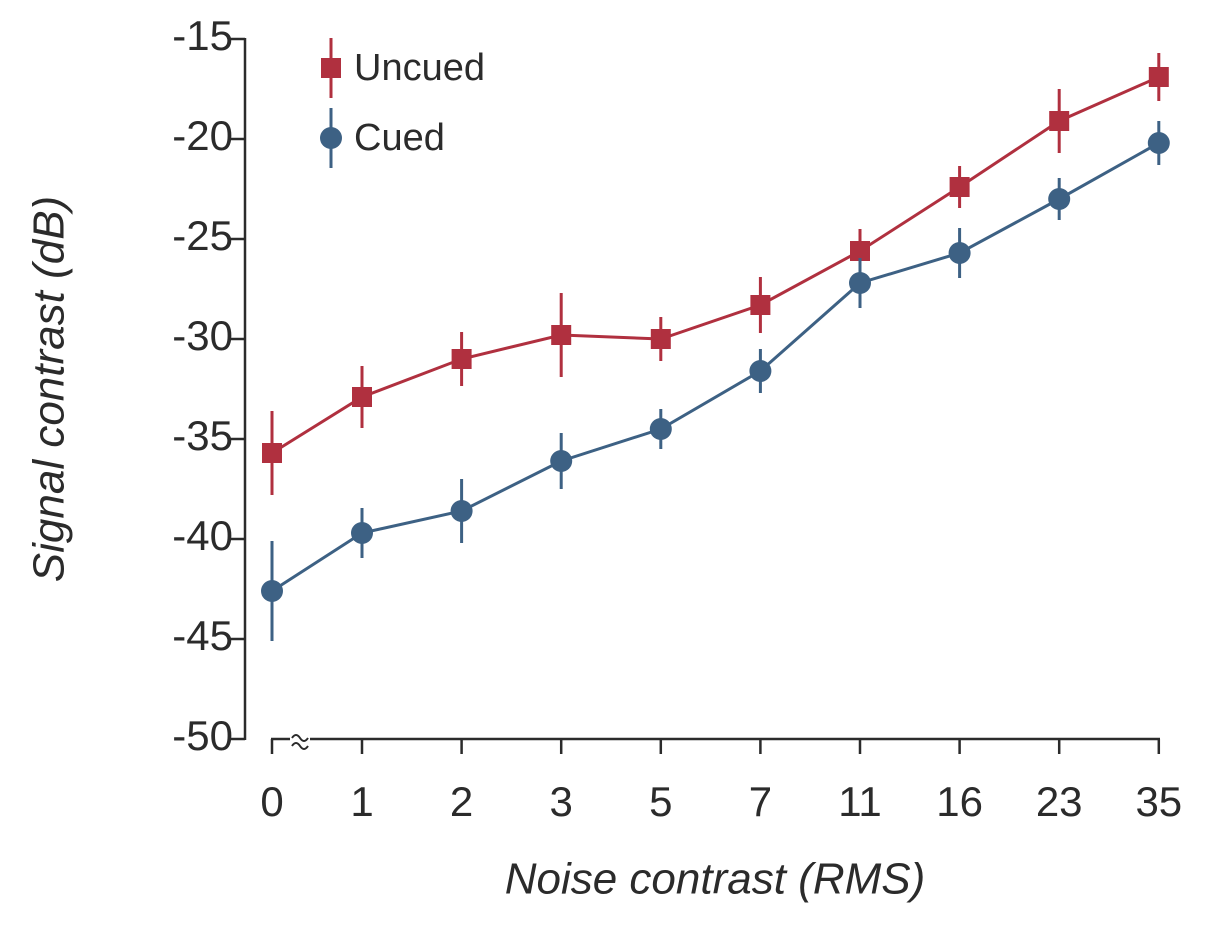  Describe the element at coordinates (271, 801) in the screenshot. I see `x-tick-label: 0` at that location.